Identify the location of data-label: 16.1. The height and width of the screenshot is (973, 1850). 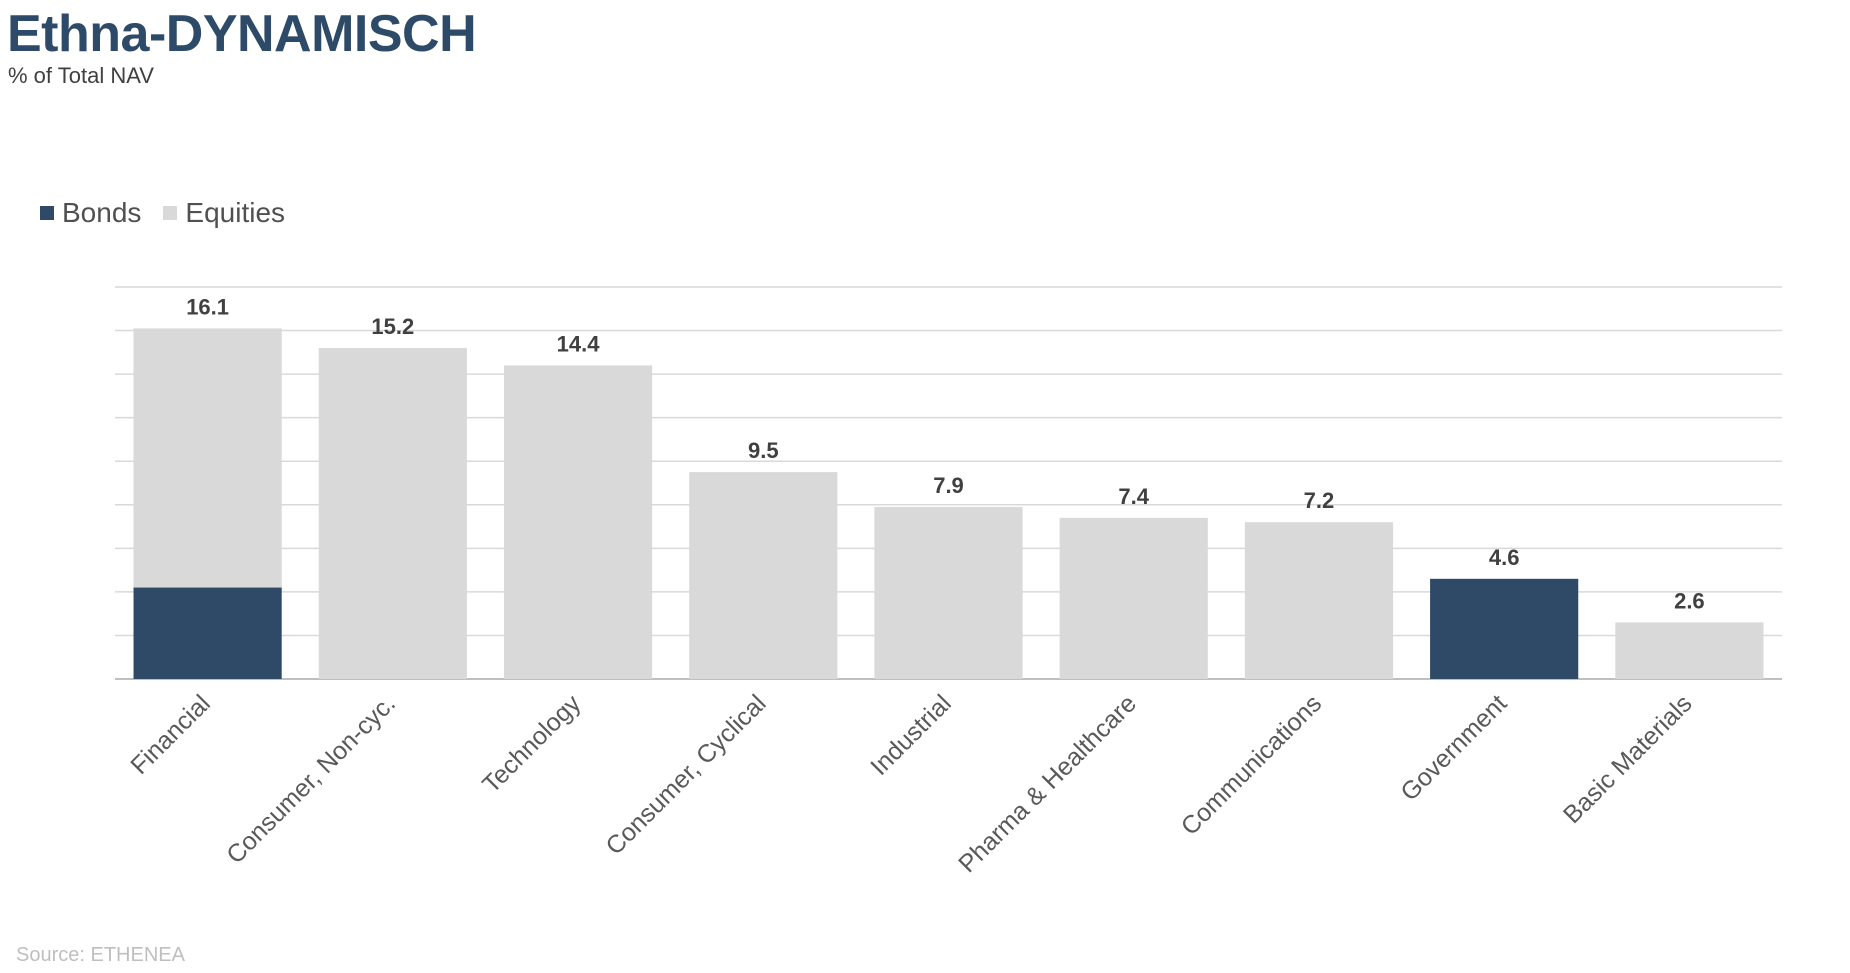
(207, 306).